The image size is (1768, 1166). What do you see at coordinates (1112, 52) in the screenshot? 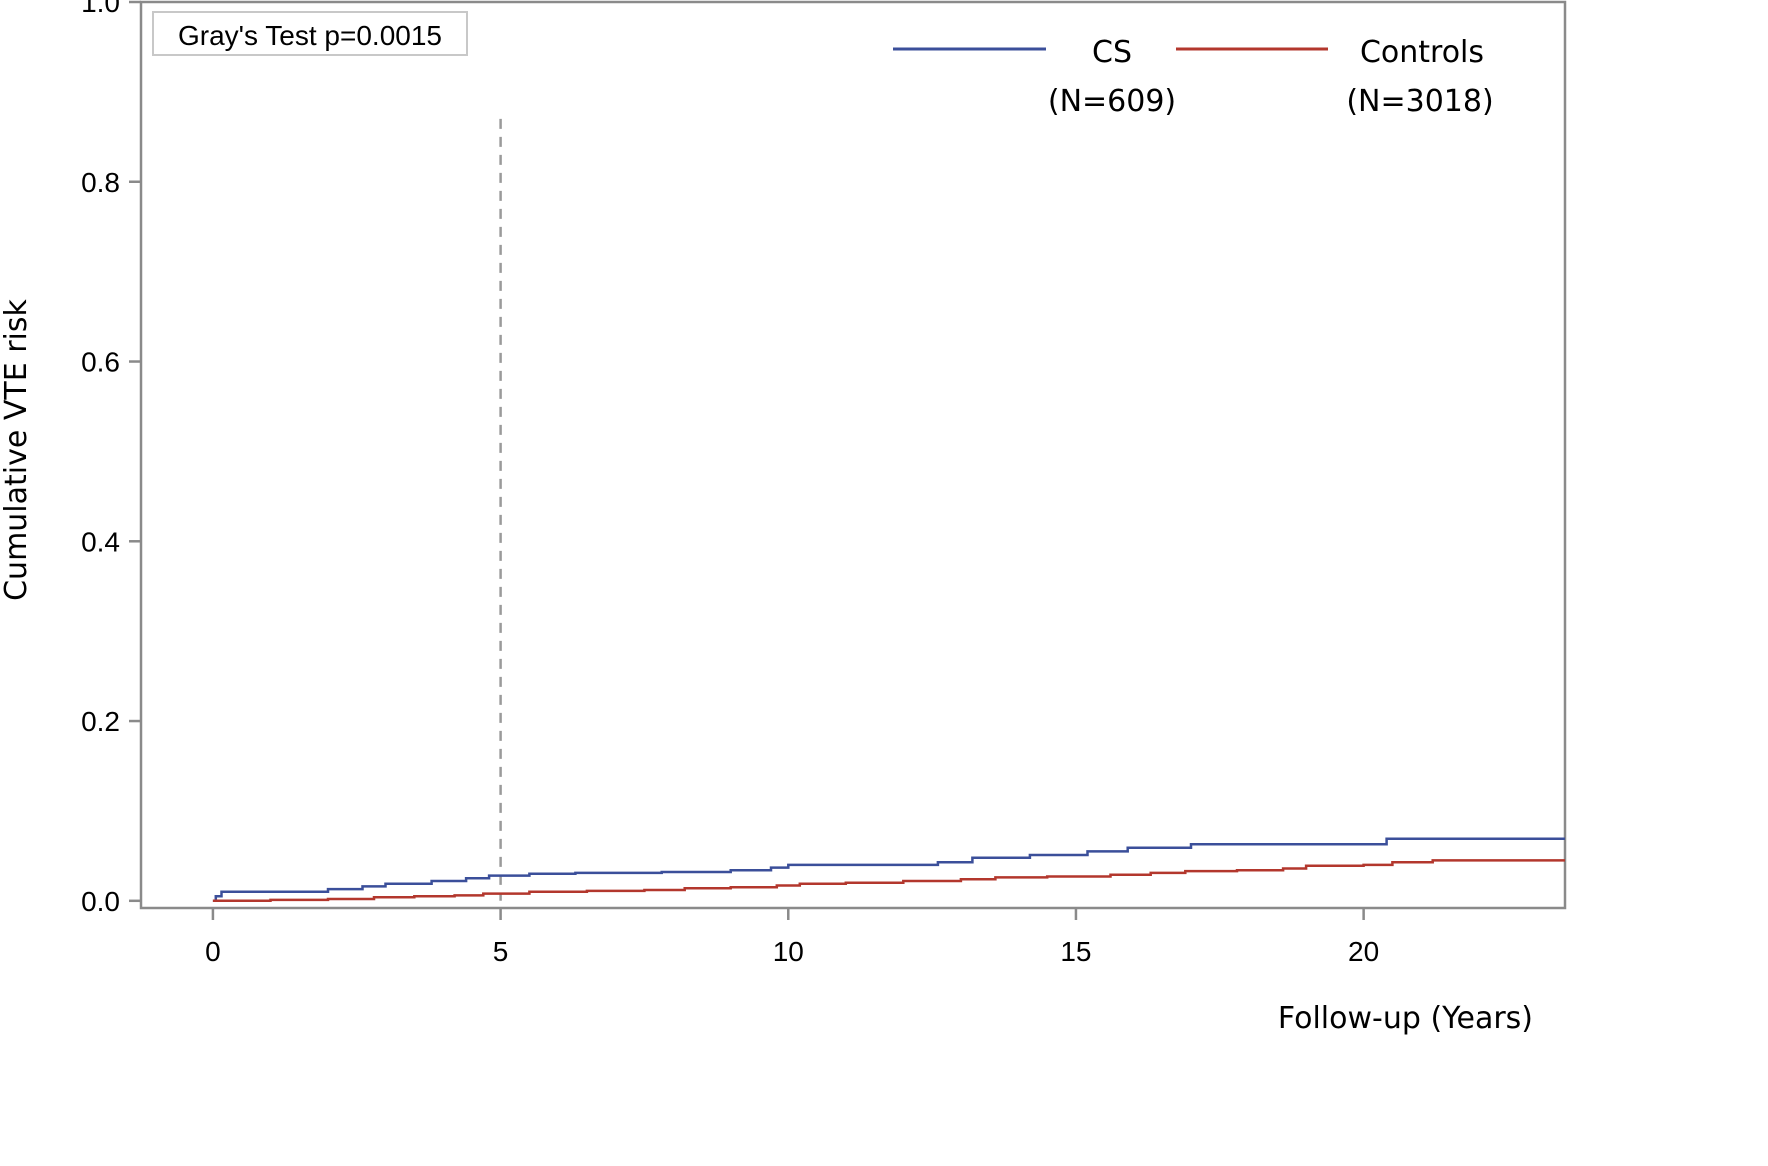
I see `legend-label-cs: CS` at bounding box center [1112, 52].